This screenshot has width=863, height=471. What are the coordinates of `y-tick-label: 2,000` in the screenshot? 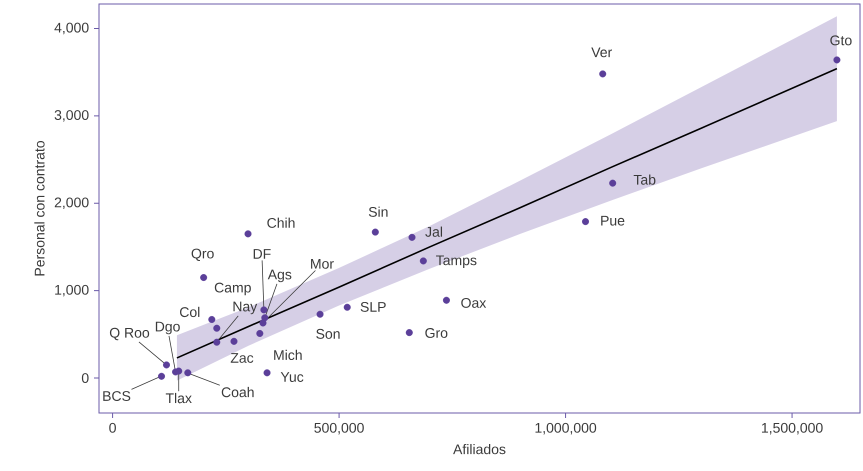 It's located at (71, 203).